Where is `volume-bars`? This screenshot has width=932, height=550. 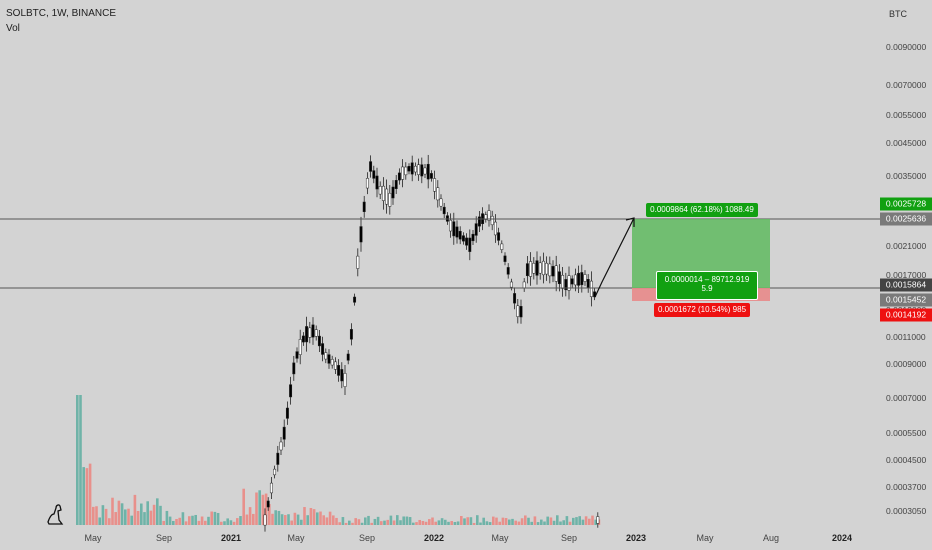 volume-bars is located at coordinates (338, 460).